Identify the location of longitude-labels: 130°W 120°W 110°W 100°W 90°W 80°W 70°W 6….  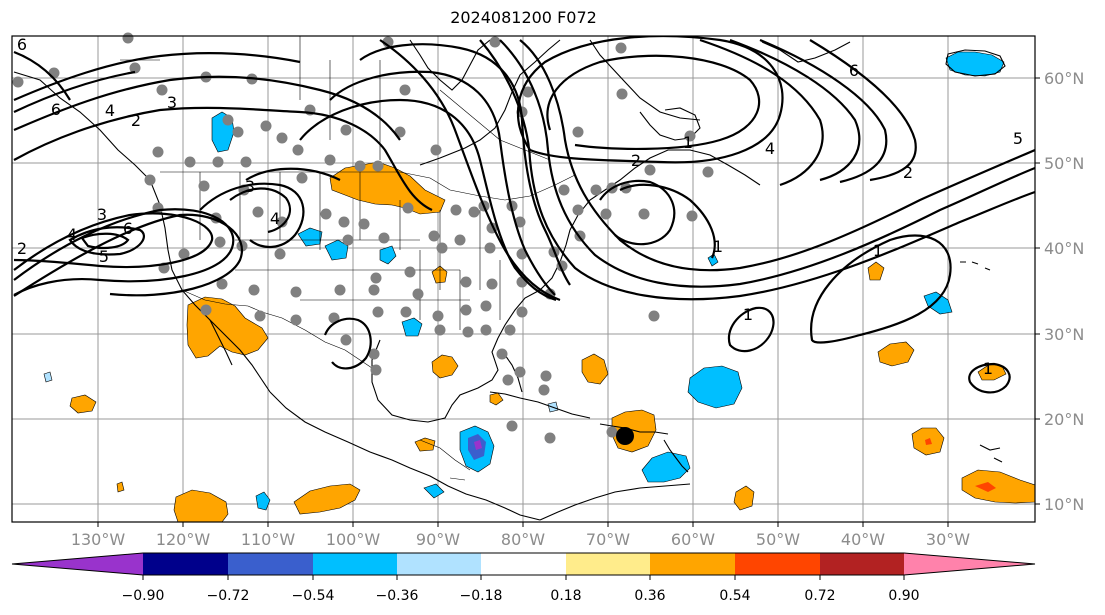
(520, 539).